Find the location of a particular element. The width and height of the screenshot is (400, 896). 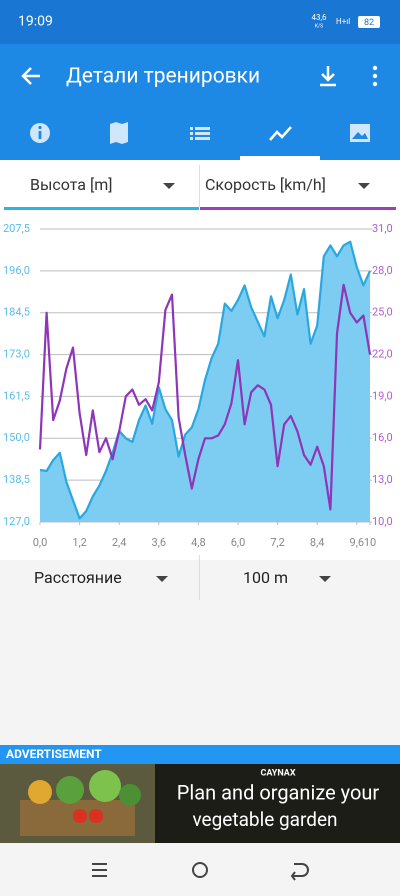

status-time: 19:09 is located at coordinates (35, 22).